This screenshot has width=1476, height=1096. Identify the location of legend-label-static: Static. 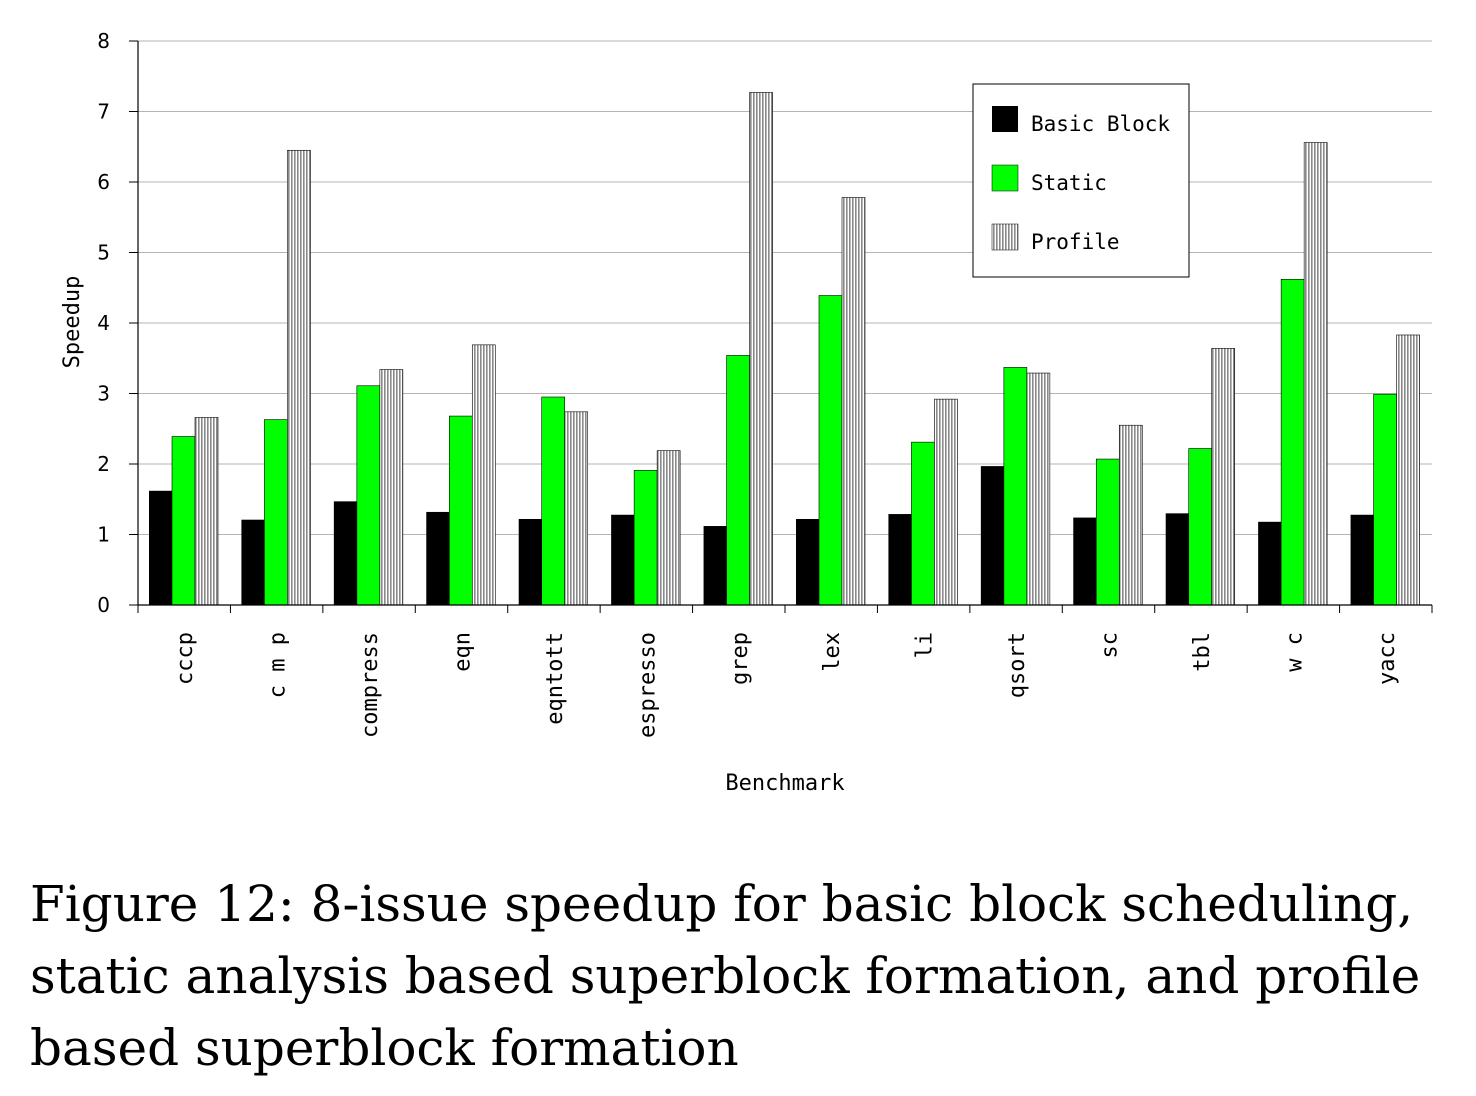
(1069, 183).